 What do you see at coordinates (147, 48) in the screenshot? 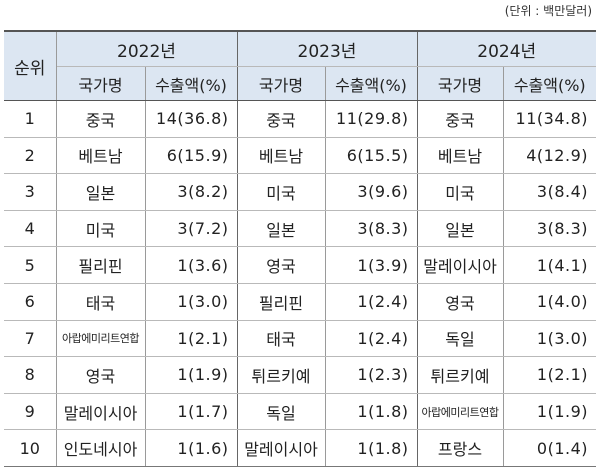
I see `year-header-2022: 2022년` at bounding box center [147, 48].